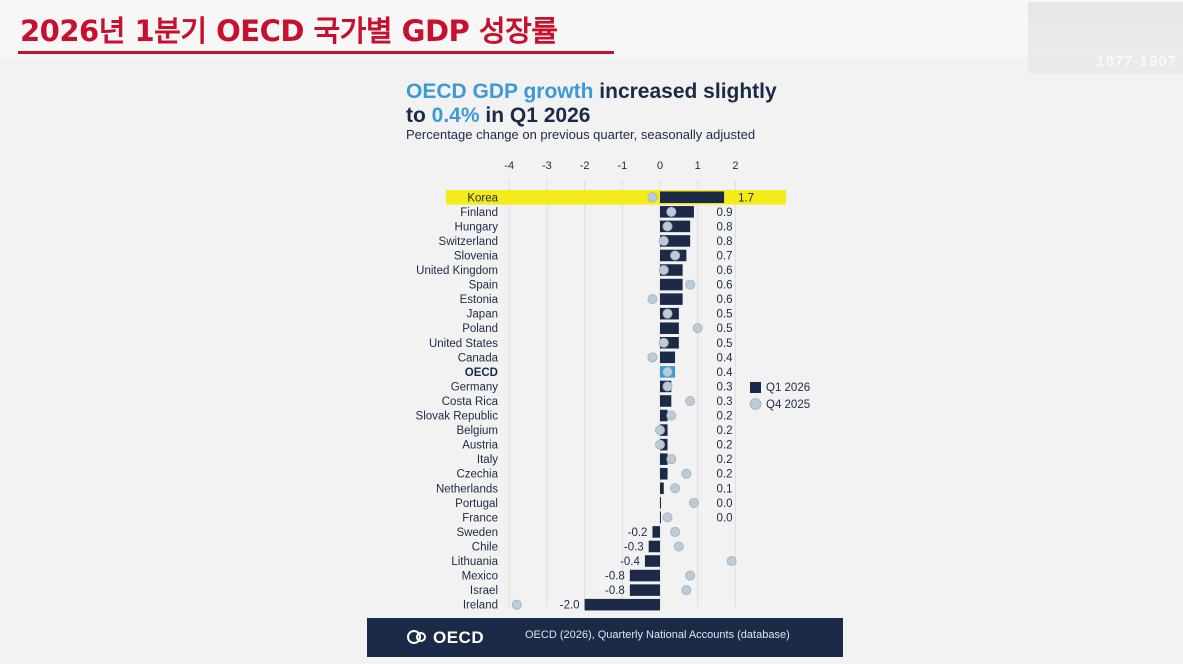  Describe the element at coordinates (480, 606) in the screenshot. I see `category-label-ireland: Ireland` at that location.